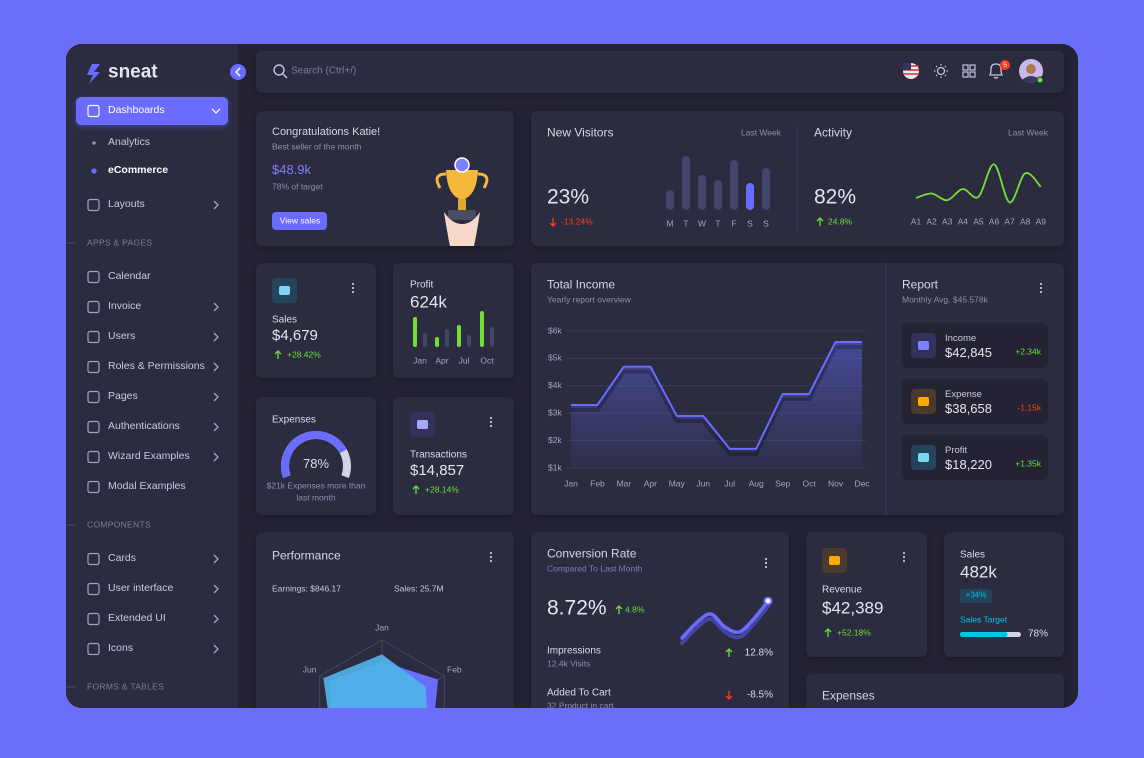 This screenshot has height=758, width=1144. Describe the element at coordinates (568, 197) in the screenshot. I see `value: 23%` at that location.